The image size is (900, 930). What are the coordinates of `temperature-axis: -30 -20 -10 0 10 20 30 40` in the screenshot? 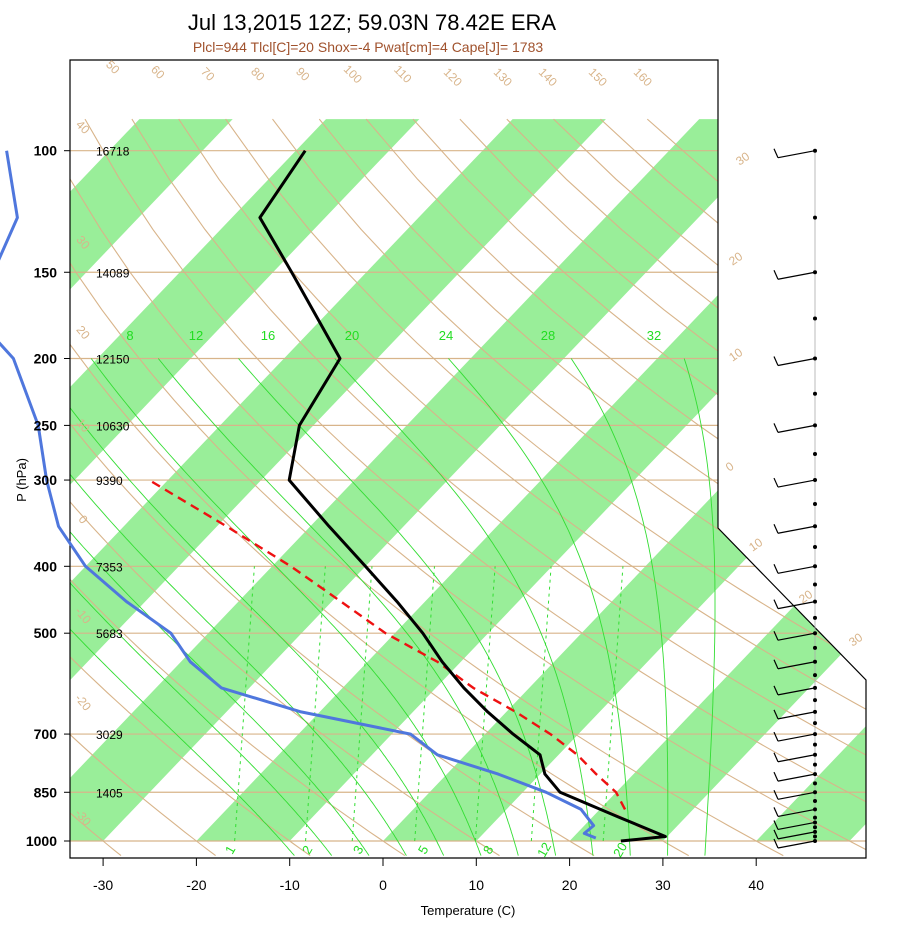 It's located at (428, 875).